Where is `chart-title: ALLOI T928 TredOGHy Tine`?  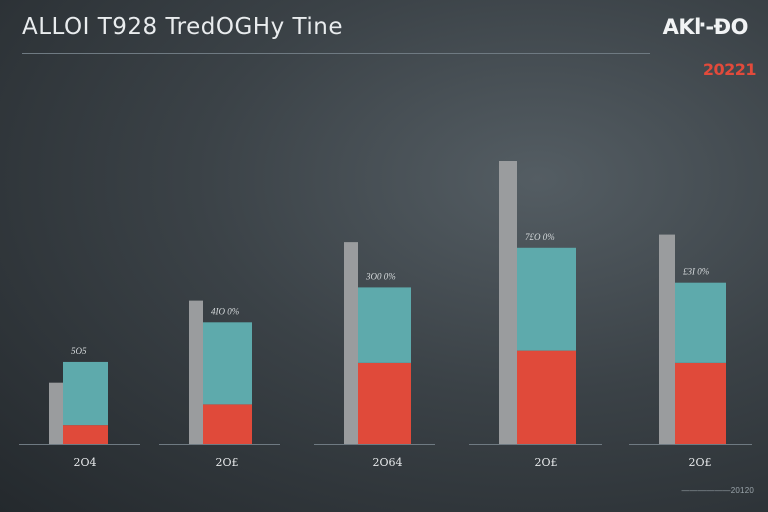
chart-title: ALLOI T928 TredOGHy Tine is located at coordinates (182, 27).